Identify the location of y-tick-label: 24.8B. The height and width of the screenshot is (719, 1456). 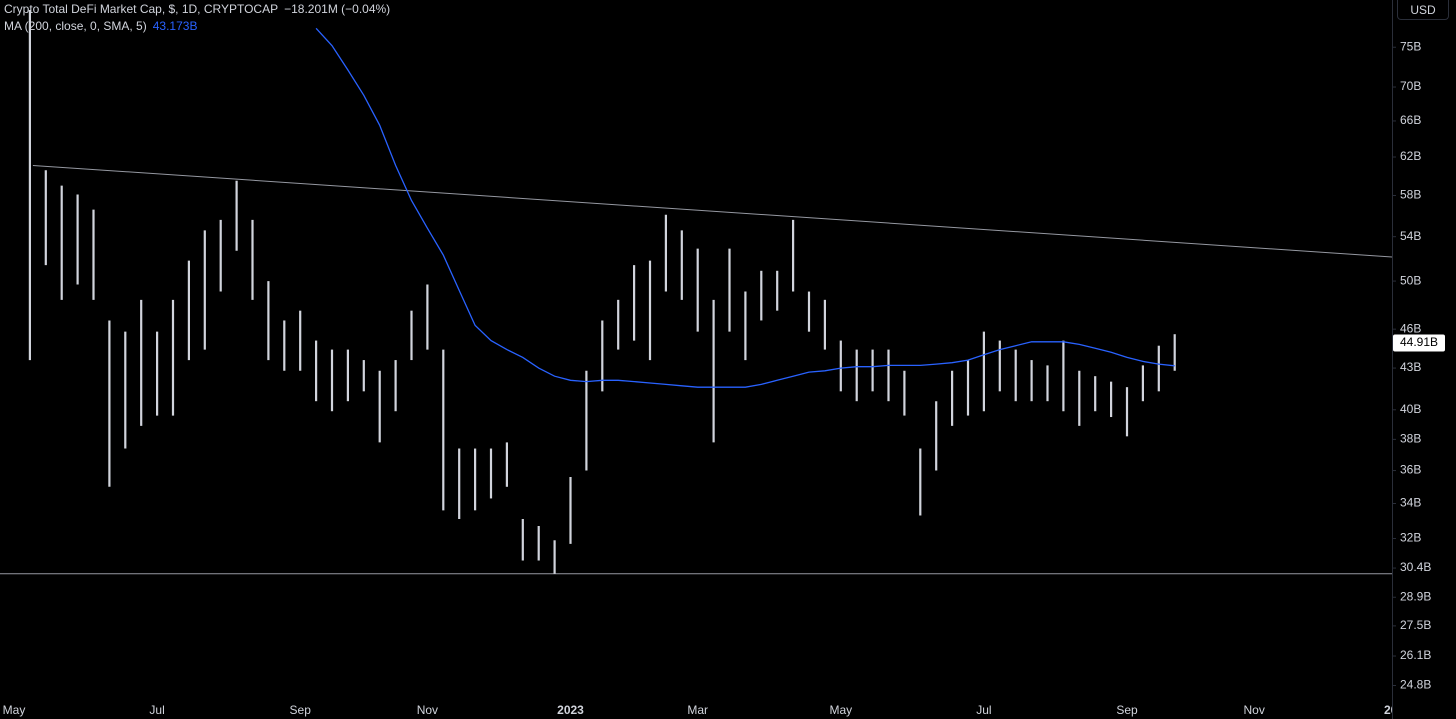
(1415, 685).